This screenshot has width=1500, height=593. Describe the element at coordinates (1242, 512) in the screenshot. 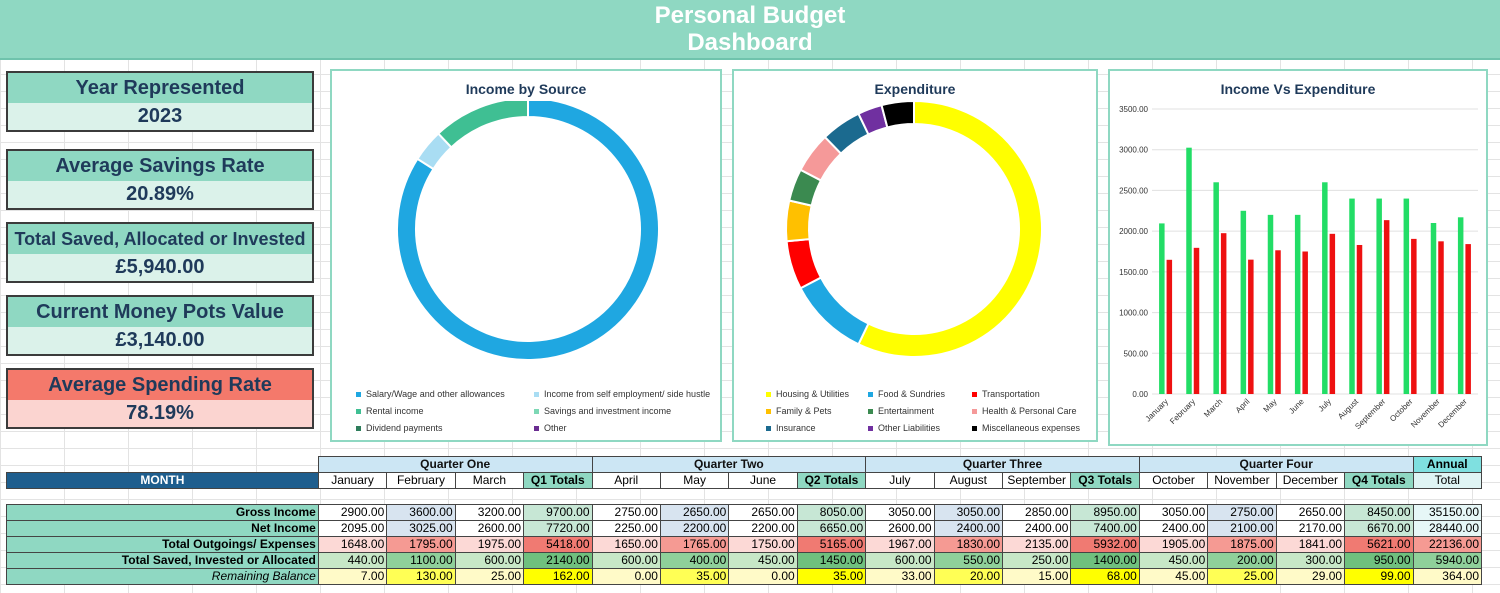

I see `value-cell: 2750.00` at that location.